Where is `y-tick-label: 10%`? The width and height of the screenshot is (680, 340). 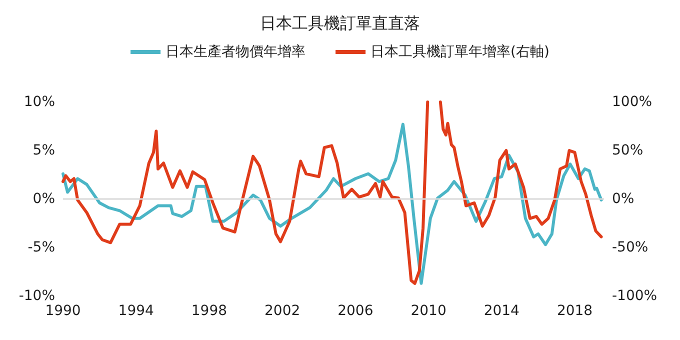 y-tick-label: 10% is located at coordinates (39, 102).